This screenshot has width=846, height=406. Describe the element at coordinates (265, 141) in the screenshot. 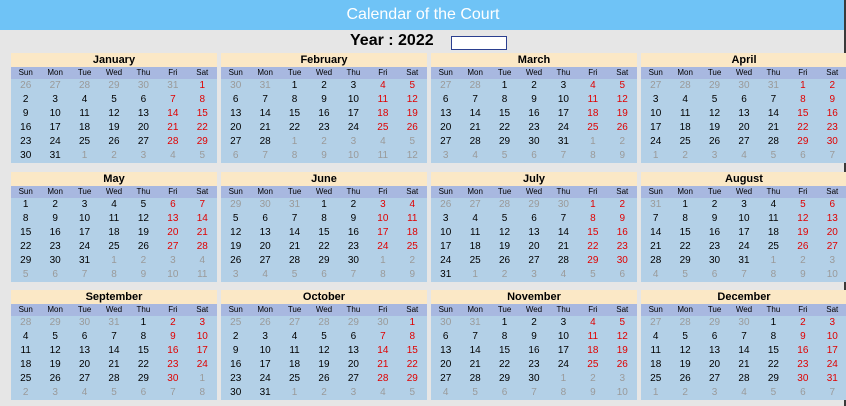

I see `day-cell: 28` at that location.